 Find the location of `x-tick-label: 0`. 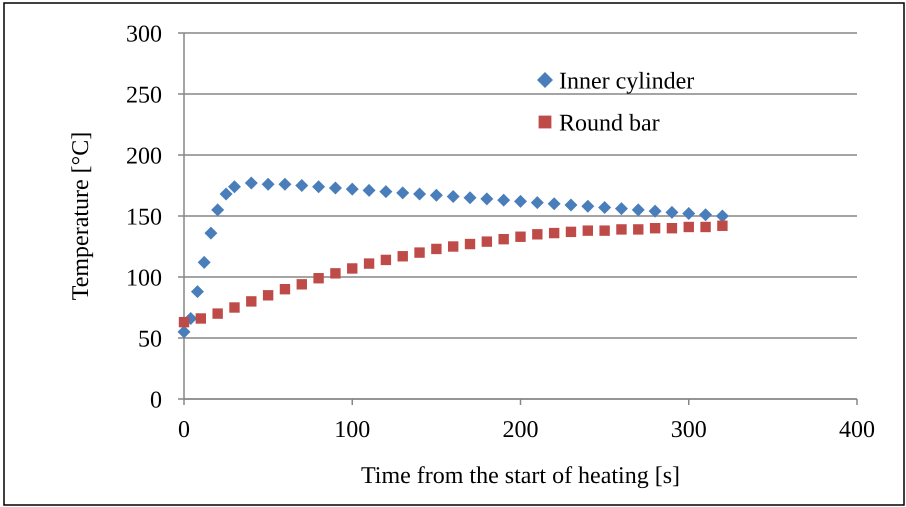

x-tick-label: 0 is located at coordinates (184, 430).